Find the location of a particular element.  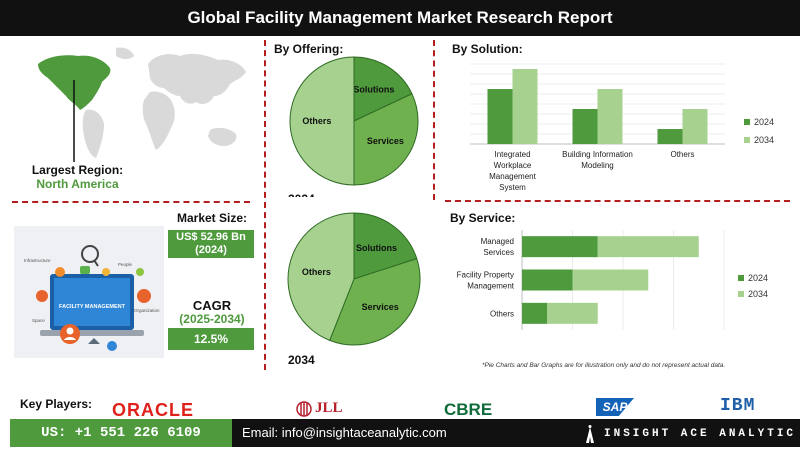

sap-logo-text: SAP is located at coordinates (615, 407).